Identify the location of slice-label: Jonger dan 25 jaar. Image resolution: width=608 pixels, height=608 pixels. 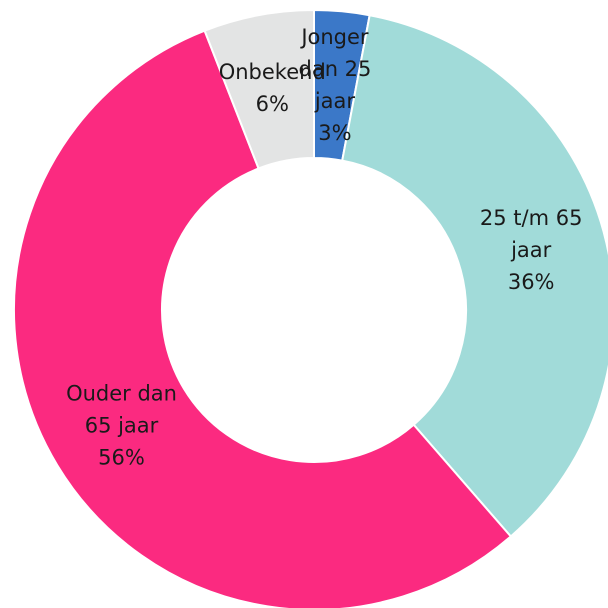
(335, 69).